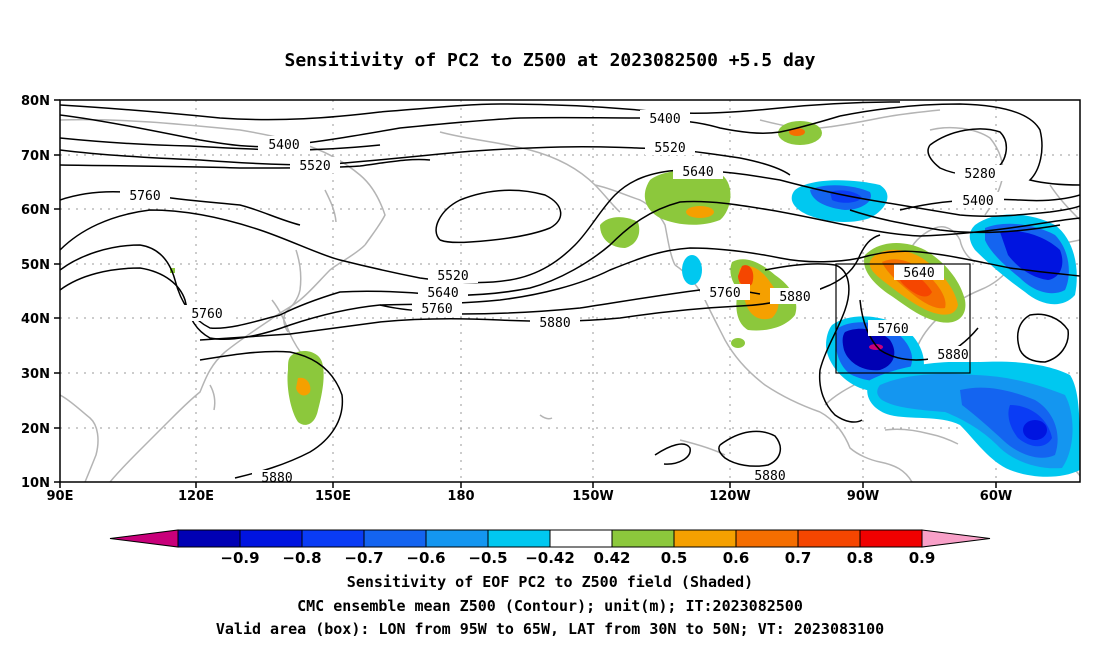 This screenshot has height=650, width=1100. I want to click on colorbar-label: 0.9, so click(922, 558).